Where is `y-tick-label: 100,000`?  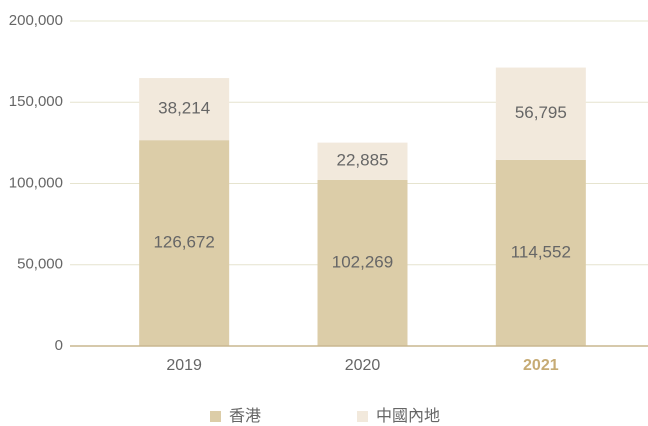 y-tick-label: 100,000 is located at coordinates (36, 182).